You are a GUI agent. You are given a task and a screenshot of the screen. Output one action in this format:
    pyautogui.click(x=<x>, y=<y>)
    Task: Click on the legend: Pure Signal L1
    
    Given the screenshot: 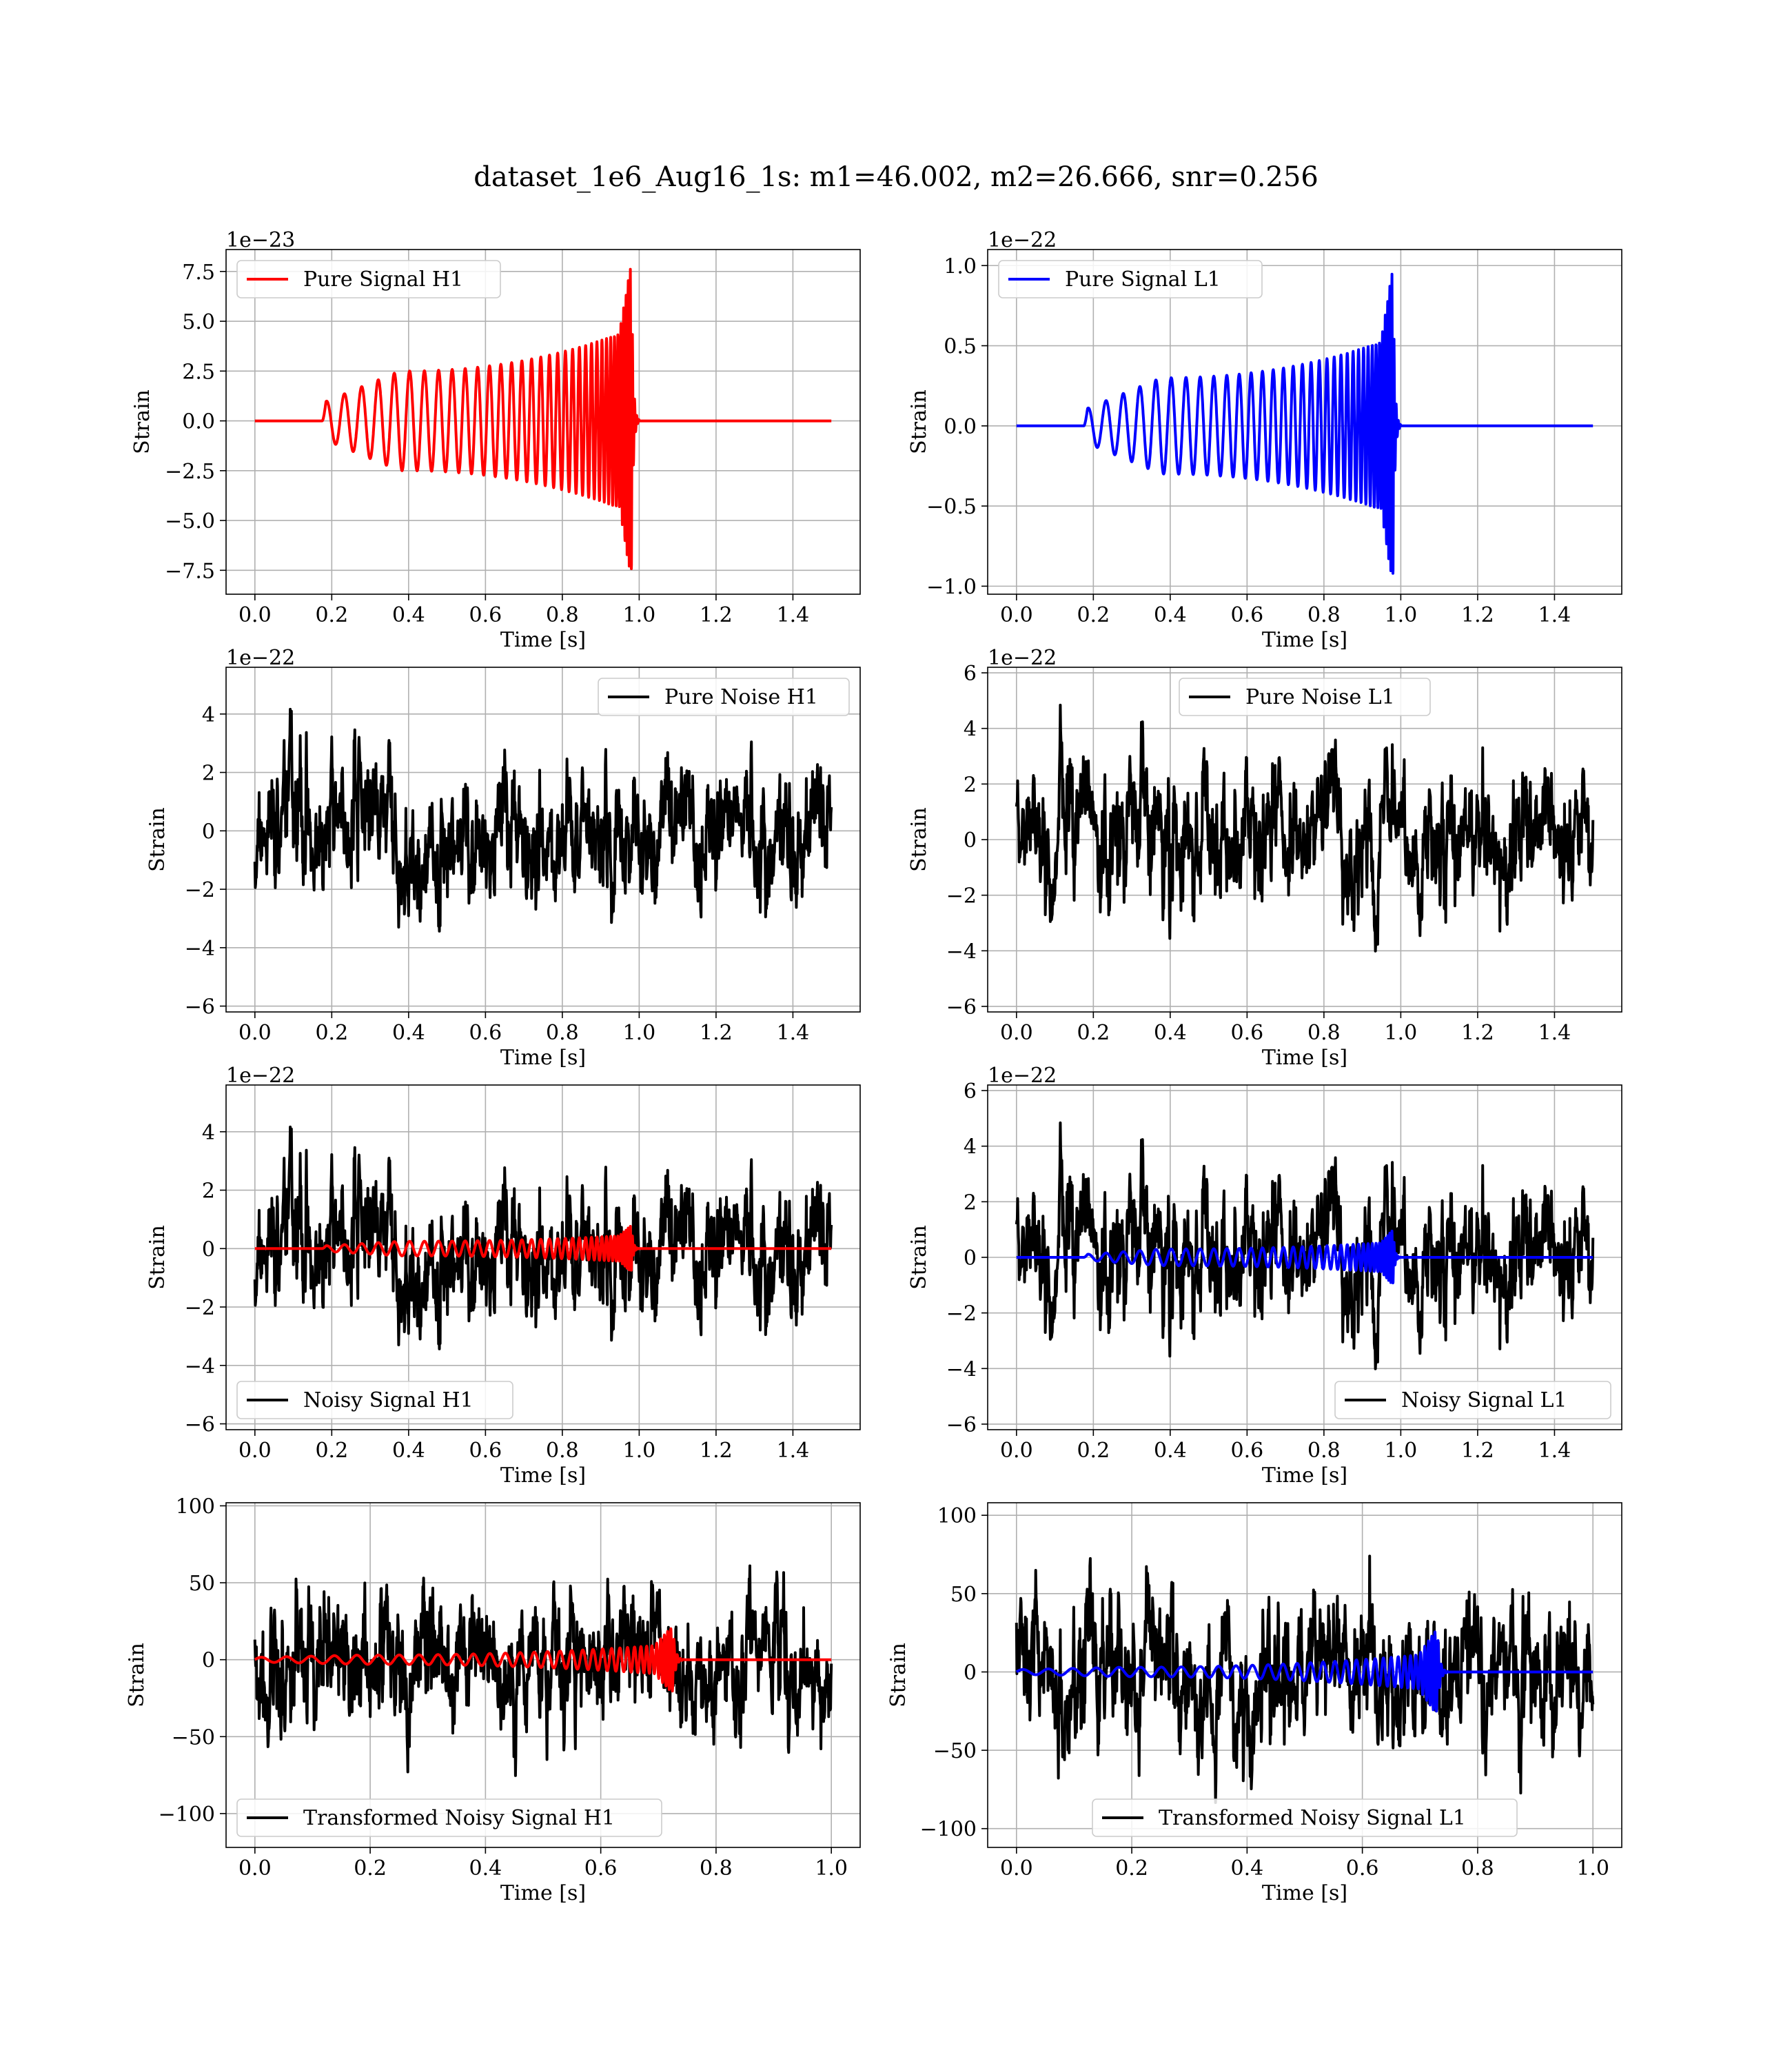 What is the action you would take?
    pyautogui.click(x=1130, y=279)
    